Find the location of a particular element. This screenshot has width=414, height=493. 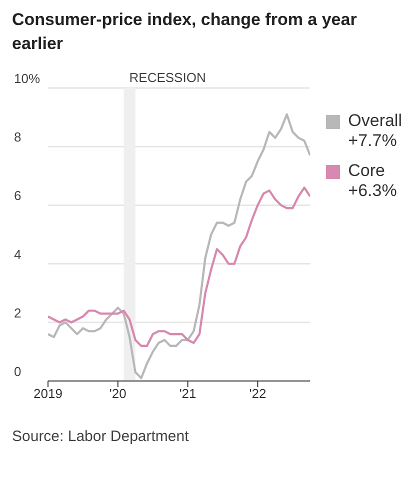

legend-label: Overall +7.7% is located at coordinates (375, 131).